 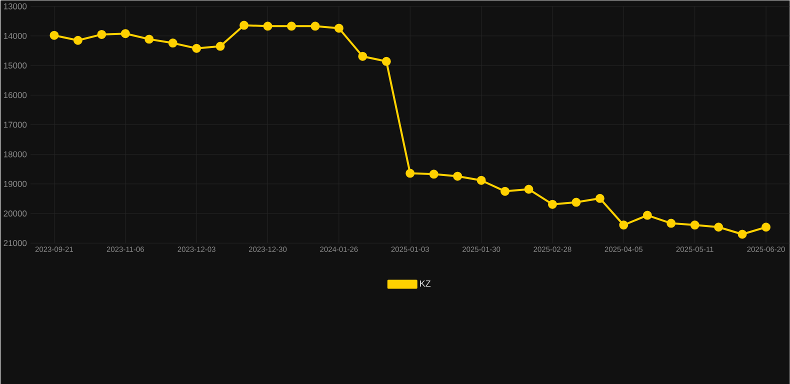 I want to click on y-tick-label: 13000, so click(x=15, y=6).